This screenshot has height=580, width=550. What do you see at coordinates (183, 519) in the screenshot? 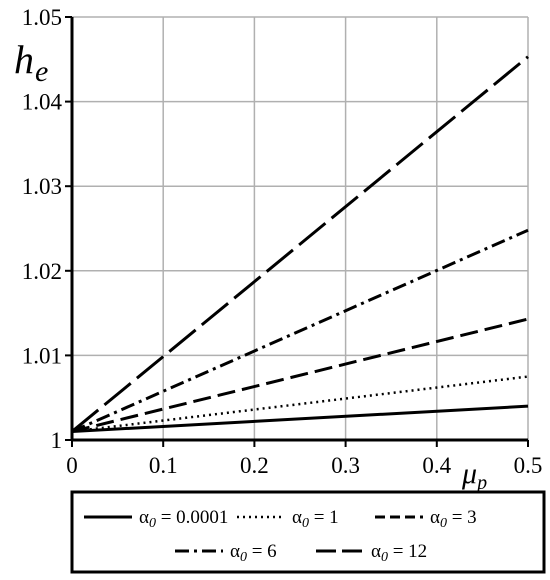
I see `legend-label-0: α0 = 0.0001` at bounding box center [183, 519].